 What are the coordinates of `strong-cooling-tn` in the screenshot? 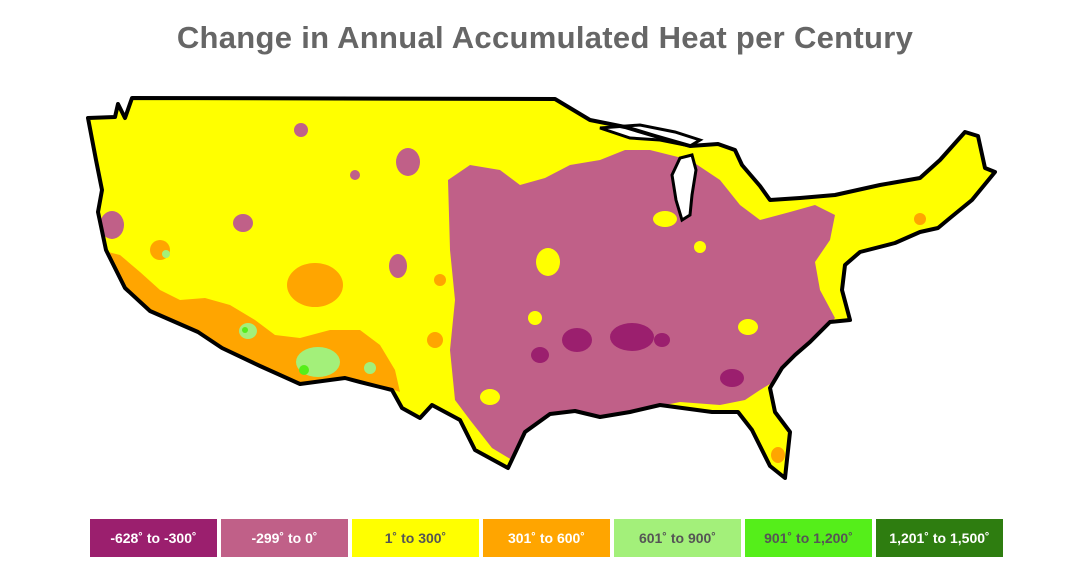 It's located at (662, 340).